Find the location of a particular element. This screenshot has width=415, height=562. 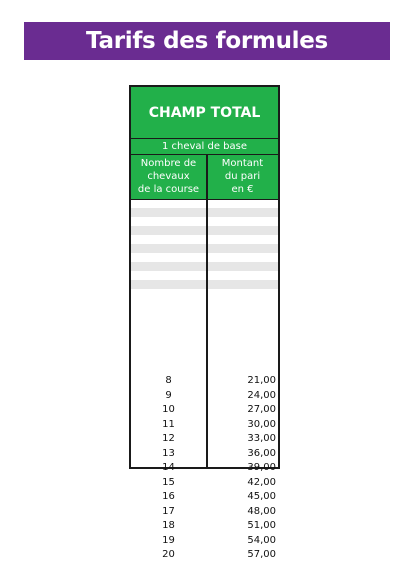

bet-amount-cell: 51,00 is located at coordinates (261, 525).